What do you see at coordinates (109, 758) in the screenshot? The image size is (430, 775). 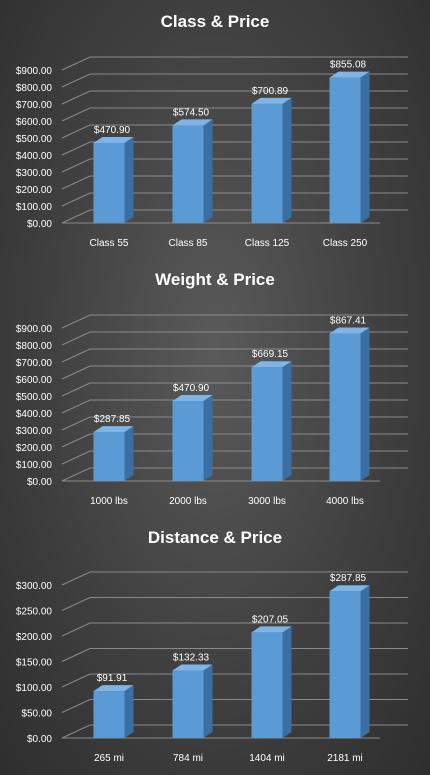 I see `x-category-label: 265 mi` at bounding box center [109, 758].